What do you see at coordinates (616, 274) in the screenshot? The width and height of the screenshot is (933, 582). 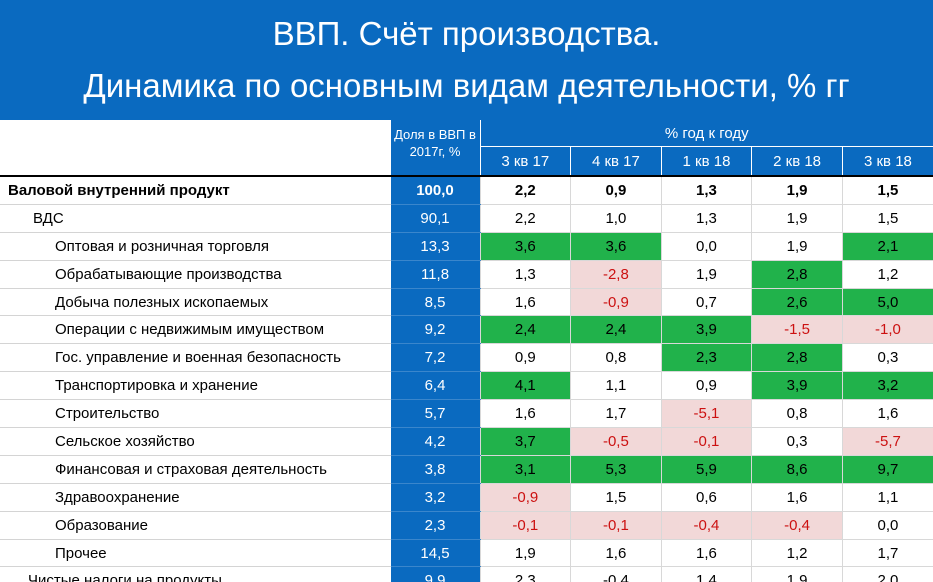 I see `yoy-value-cell: -2,8` at bounding box center [616, 274].